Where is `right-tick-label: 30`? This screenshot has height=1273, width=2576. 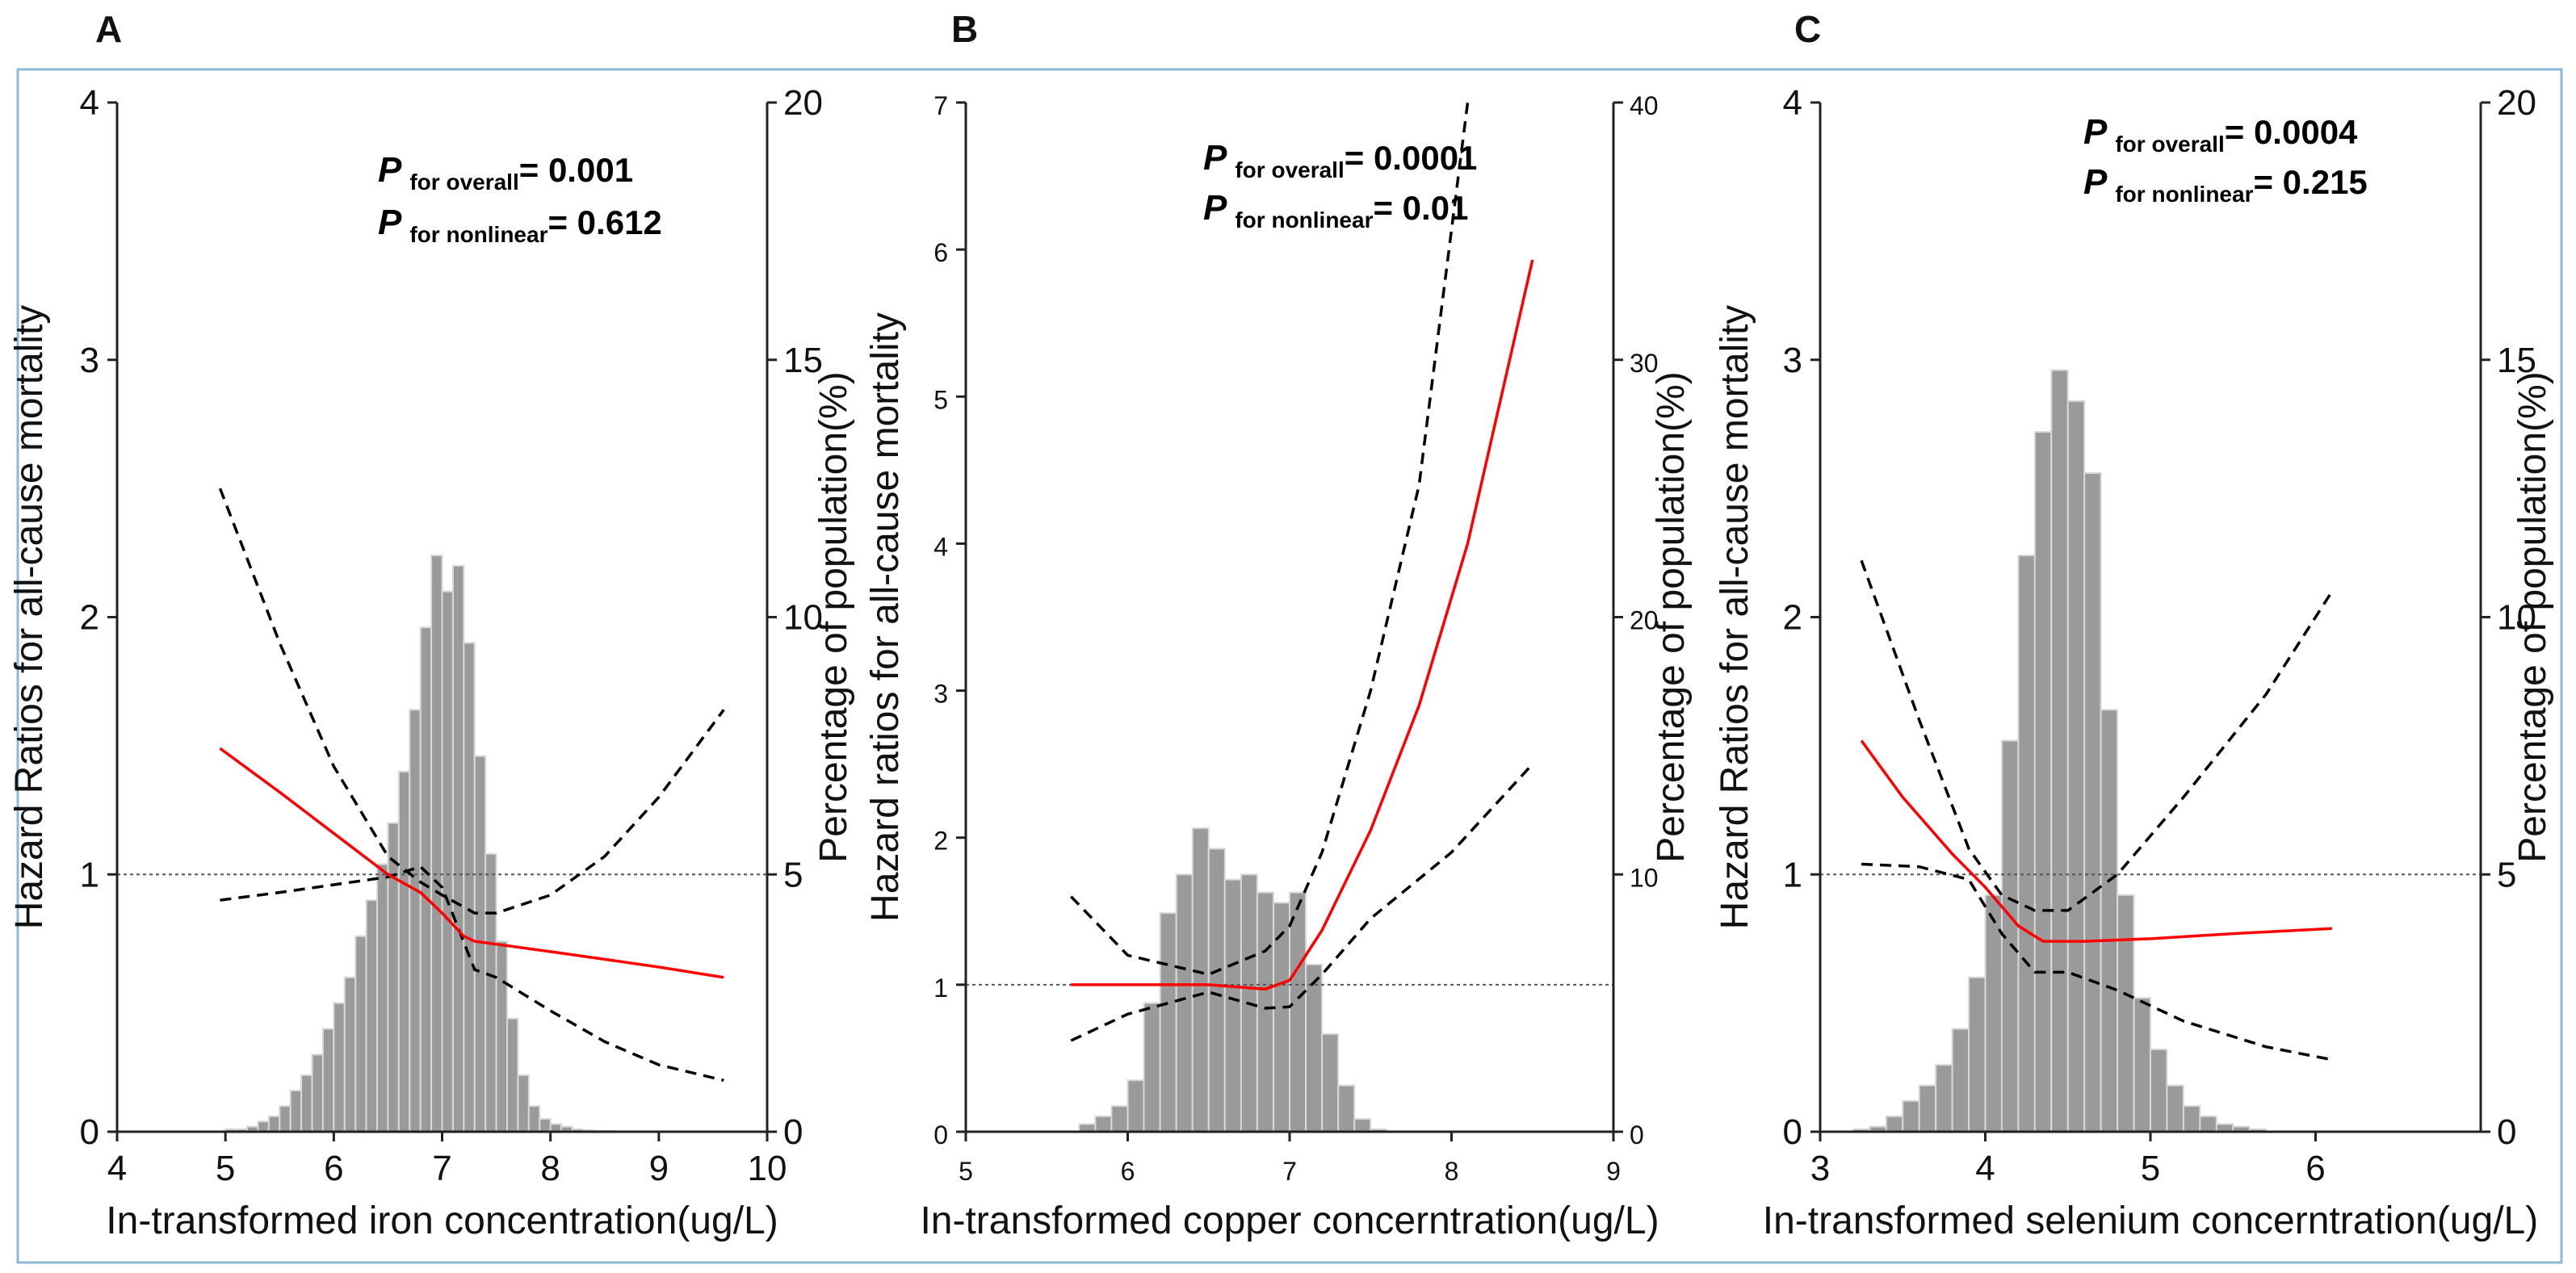
right-tick-label: 30 is located at coordinates (1644, 364).